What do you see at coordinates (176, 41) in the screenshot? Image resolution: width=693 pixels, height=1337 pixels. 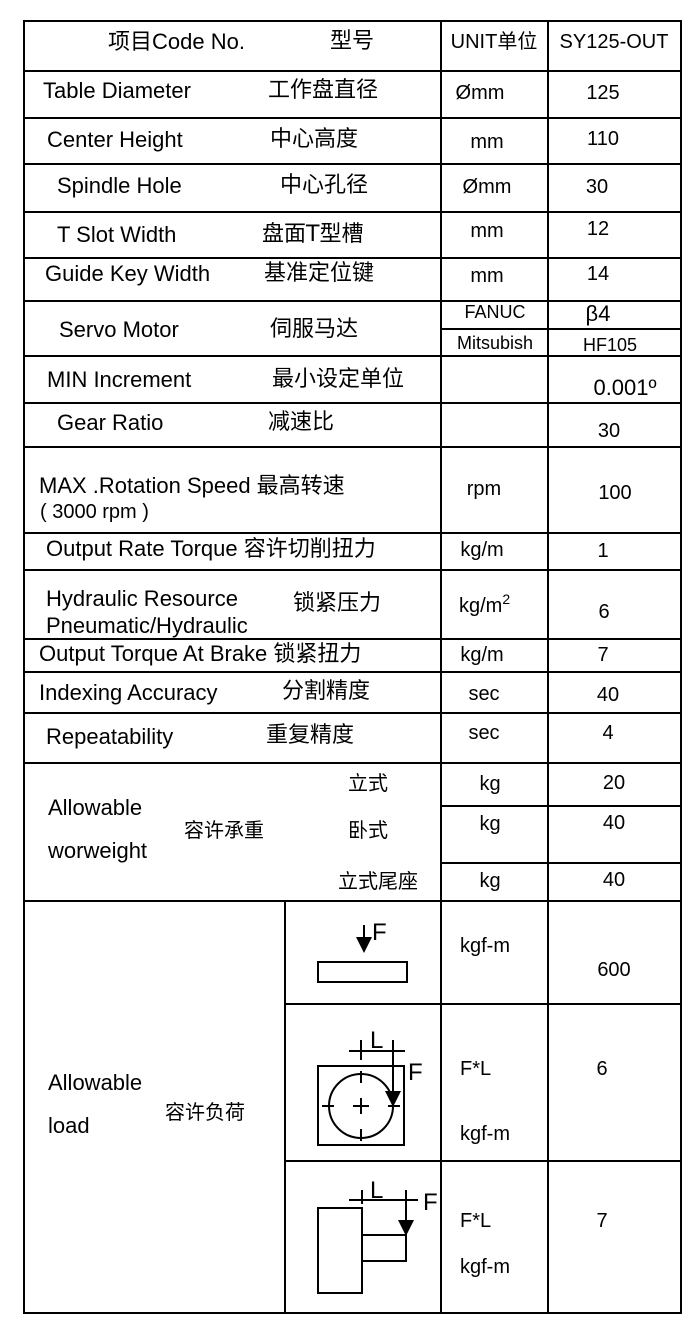 I see `header-item: 项目Code No.` at bounding box center [176, 41].